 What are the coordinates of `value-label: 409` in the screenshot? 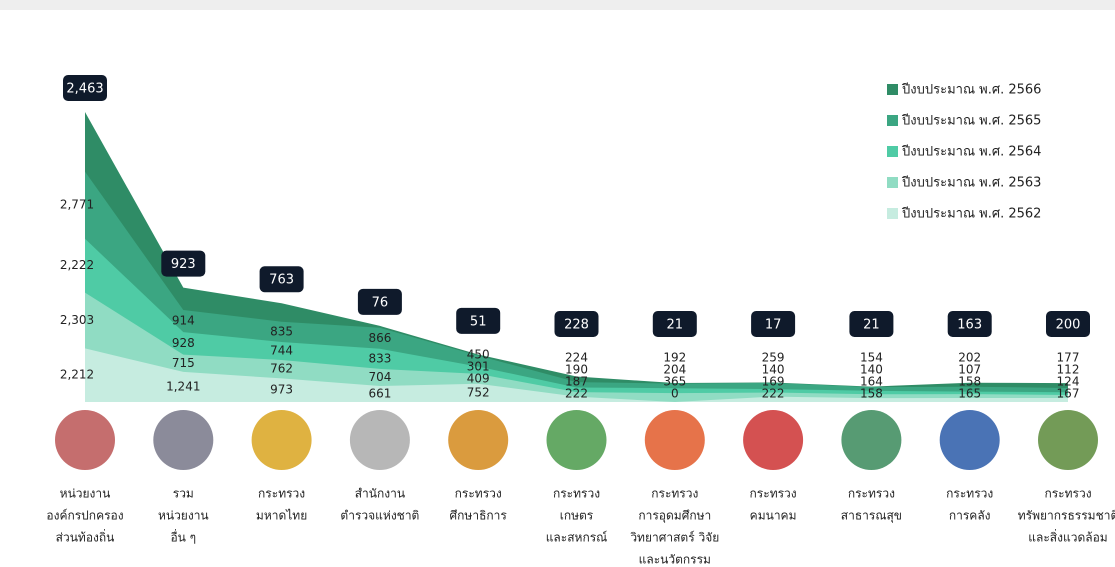 It's located at (478, 378).